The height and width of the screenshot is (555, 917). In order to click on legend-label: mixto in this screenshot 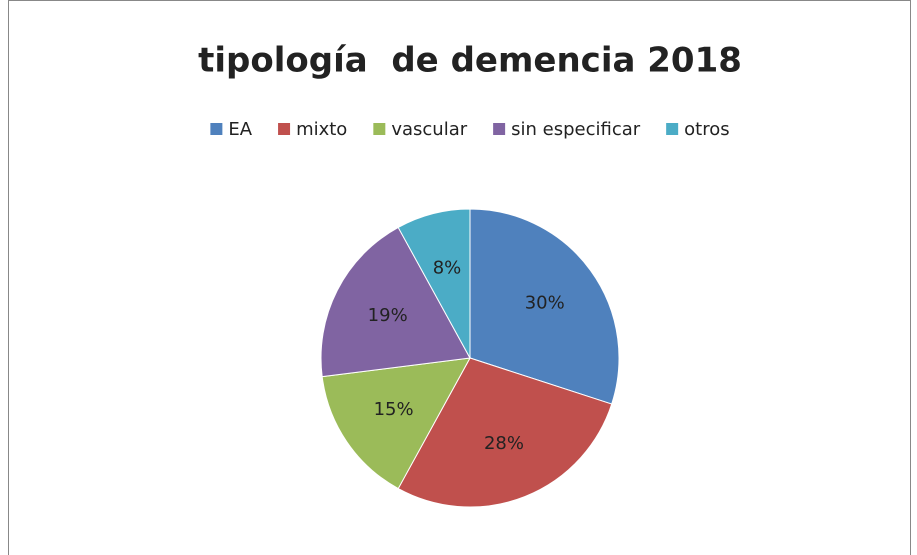, I will do `click(321, 129)`.